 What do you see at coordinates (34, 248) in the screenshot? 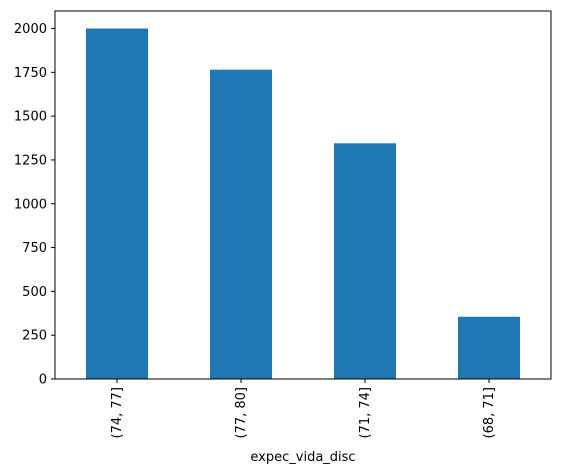
I see `y-tick-label-3: 750` at bounding box center [34, 248].